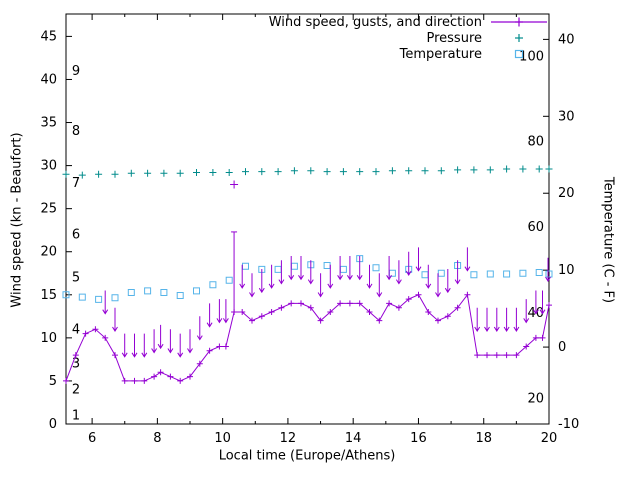 This screenshot has height=480, width=640. What do you see at coordinates (608, 240) in the screenshot?
I see `y-axis-label-right: Temperature (C - F)` at bounding box center [608, 240].